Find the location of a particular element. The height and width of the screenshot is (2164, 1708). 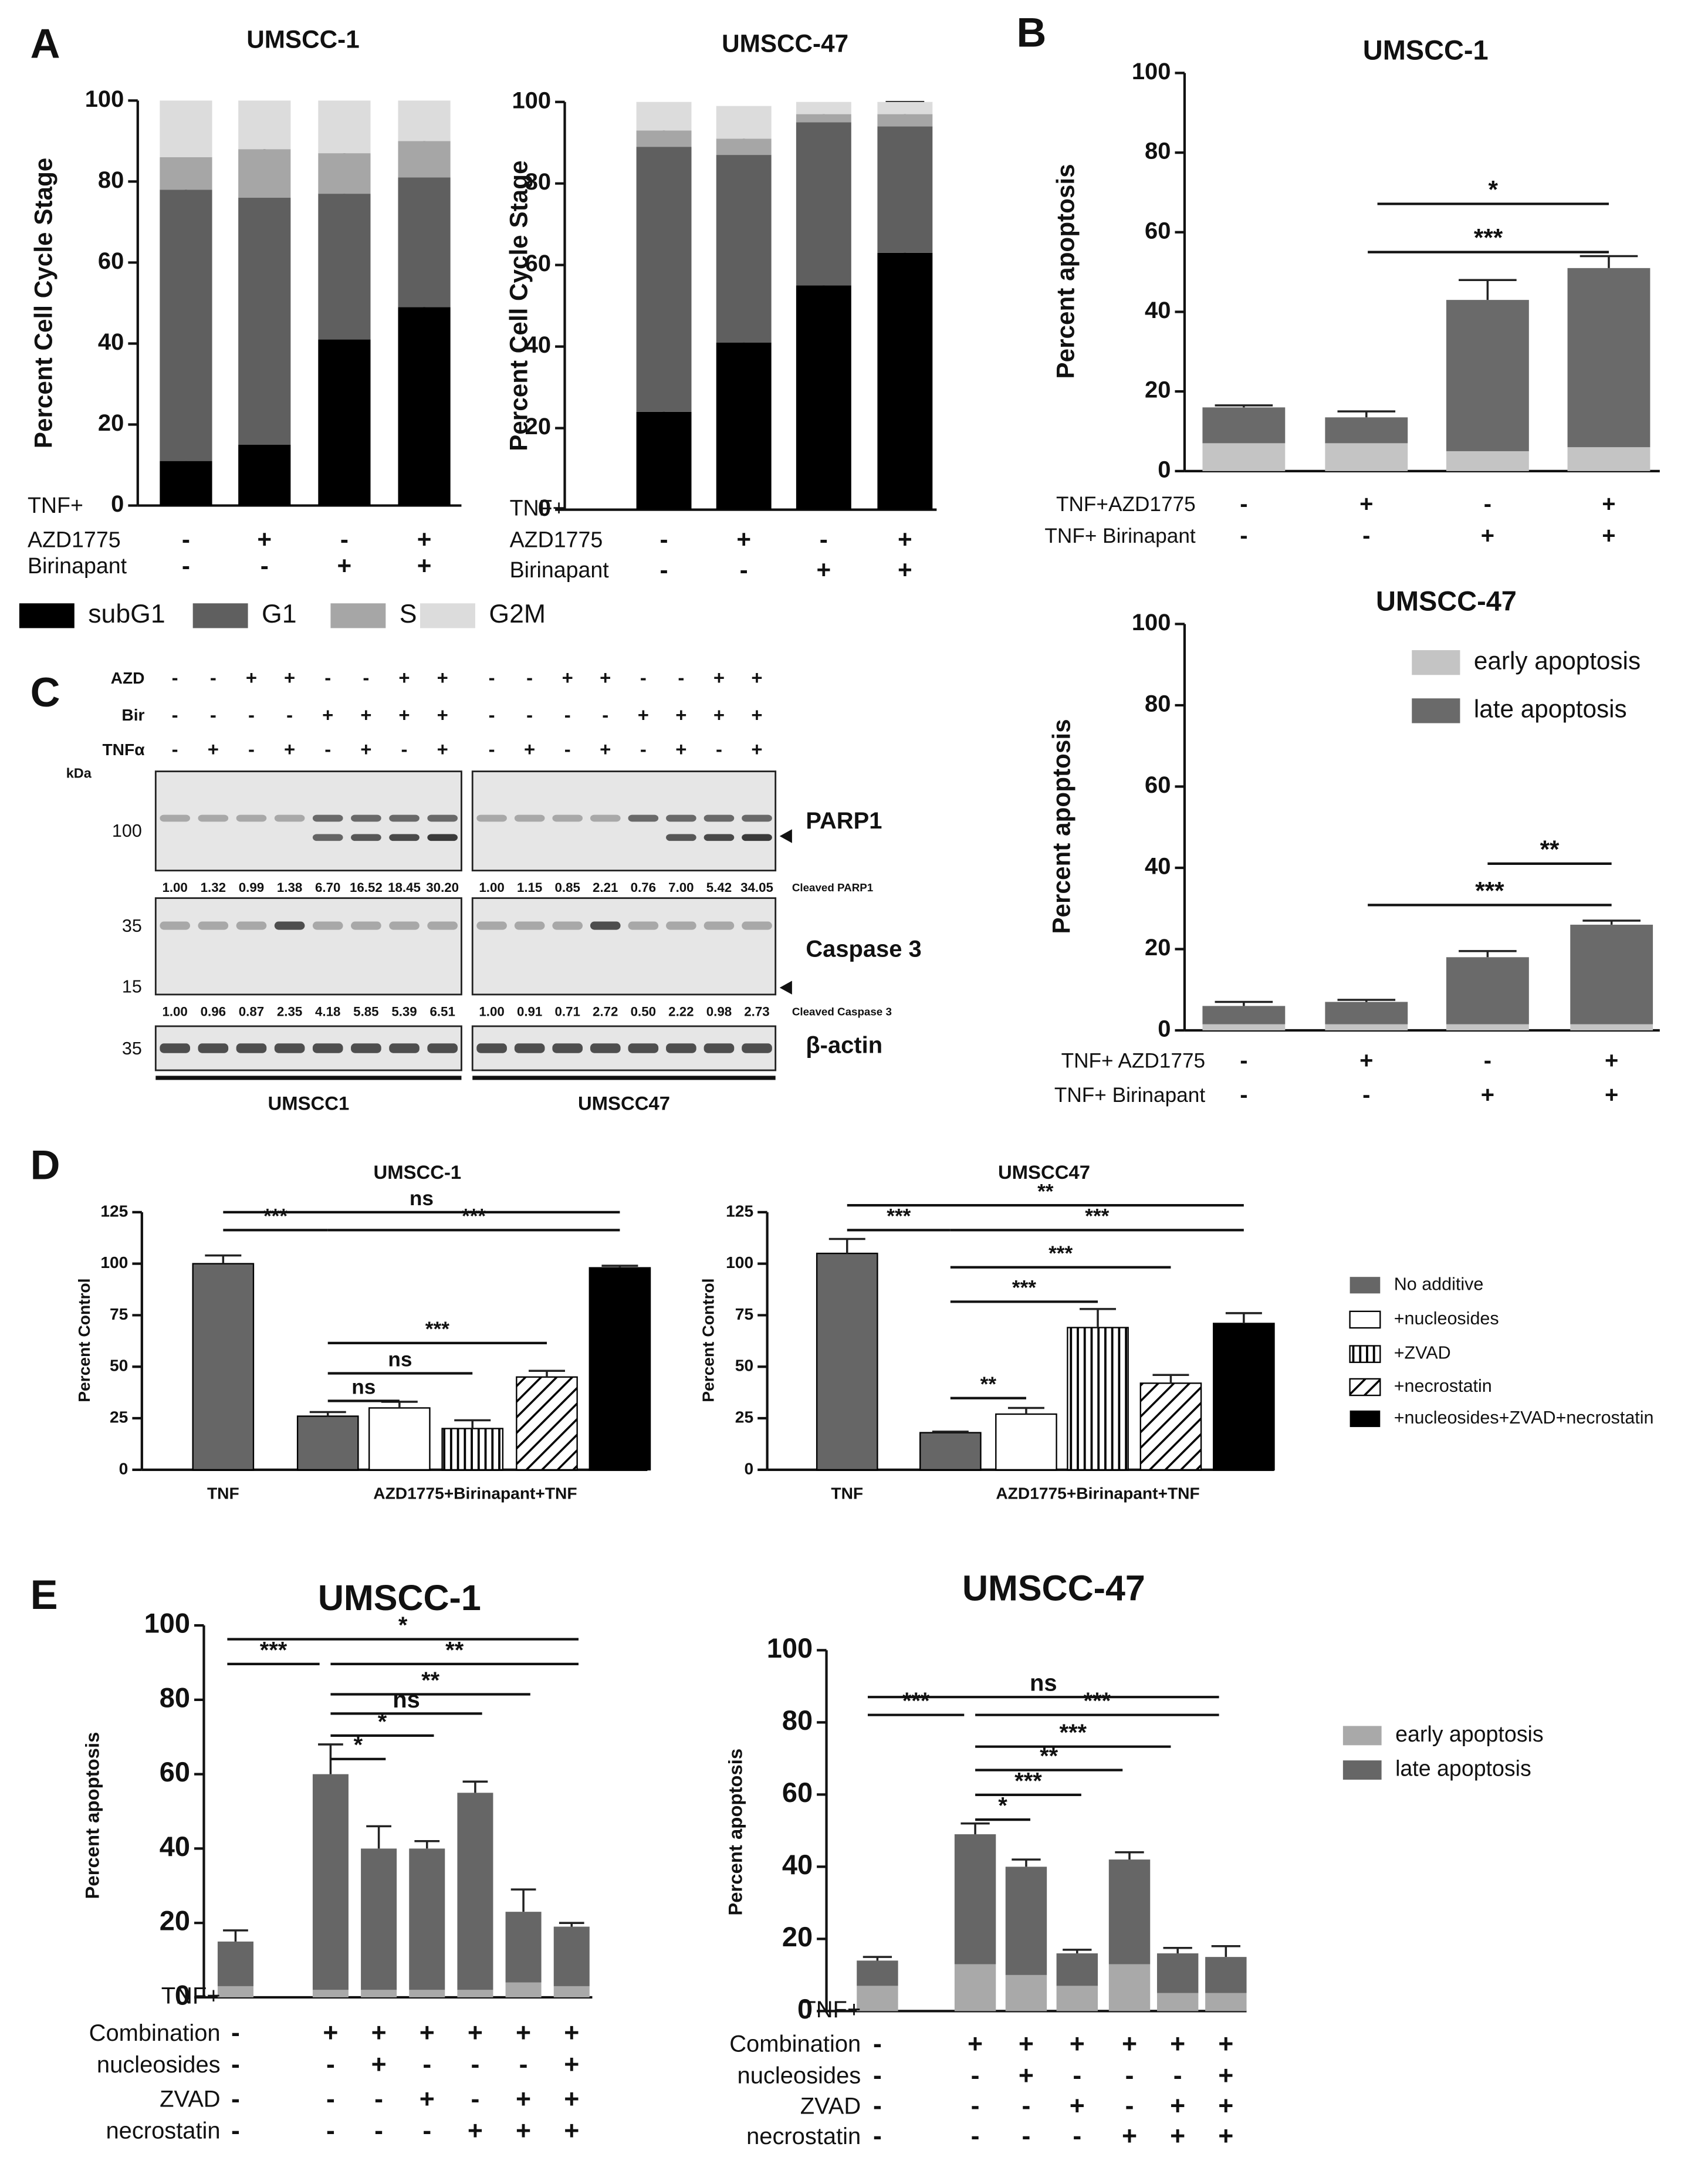

legend-label: +nucleosides is located at coordinates (1447, 1318).